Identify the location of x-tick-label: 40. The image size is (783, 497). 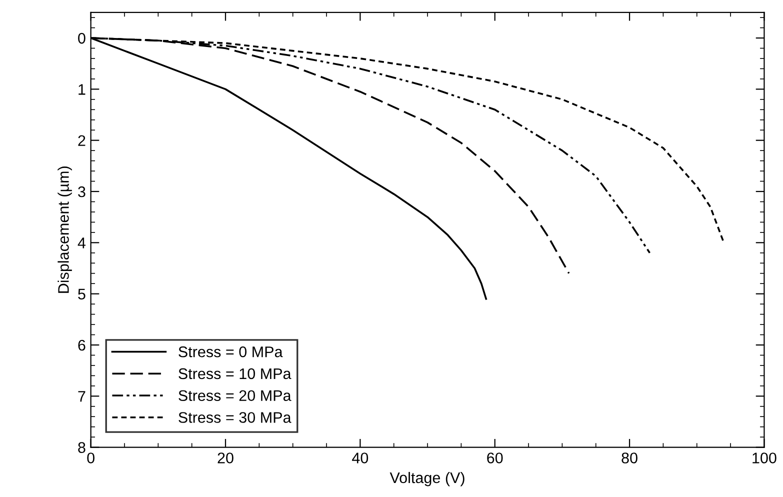
(360, 458).